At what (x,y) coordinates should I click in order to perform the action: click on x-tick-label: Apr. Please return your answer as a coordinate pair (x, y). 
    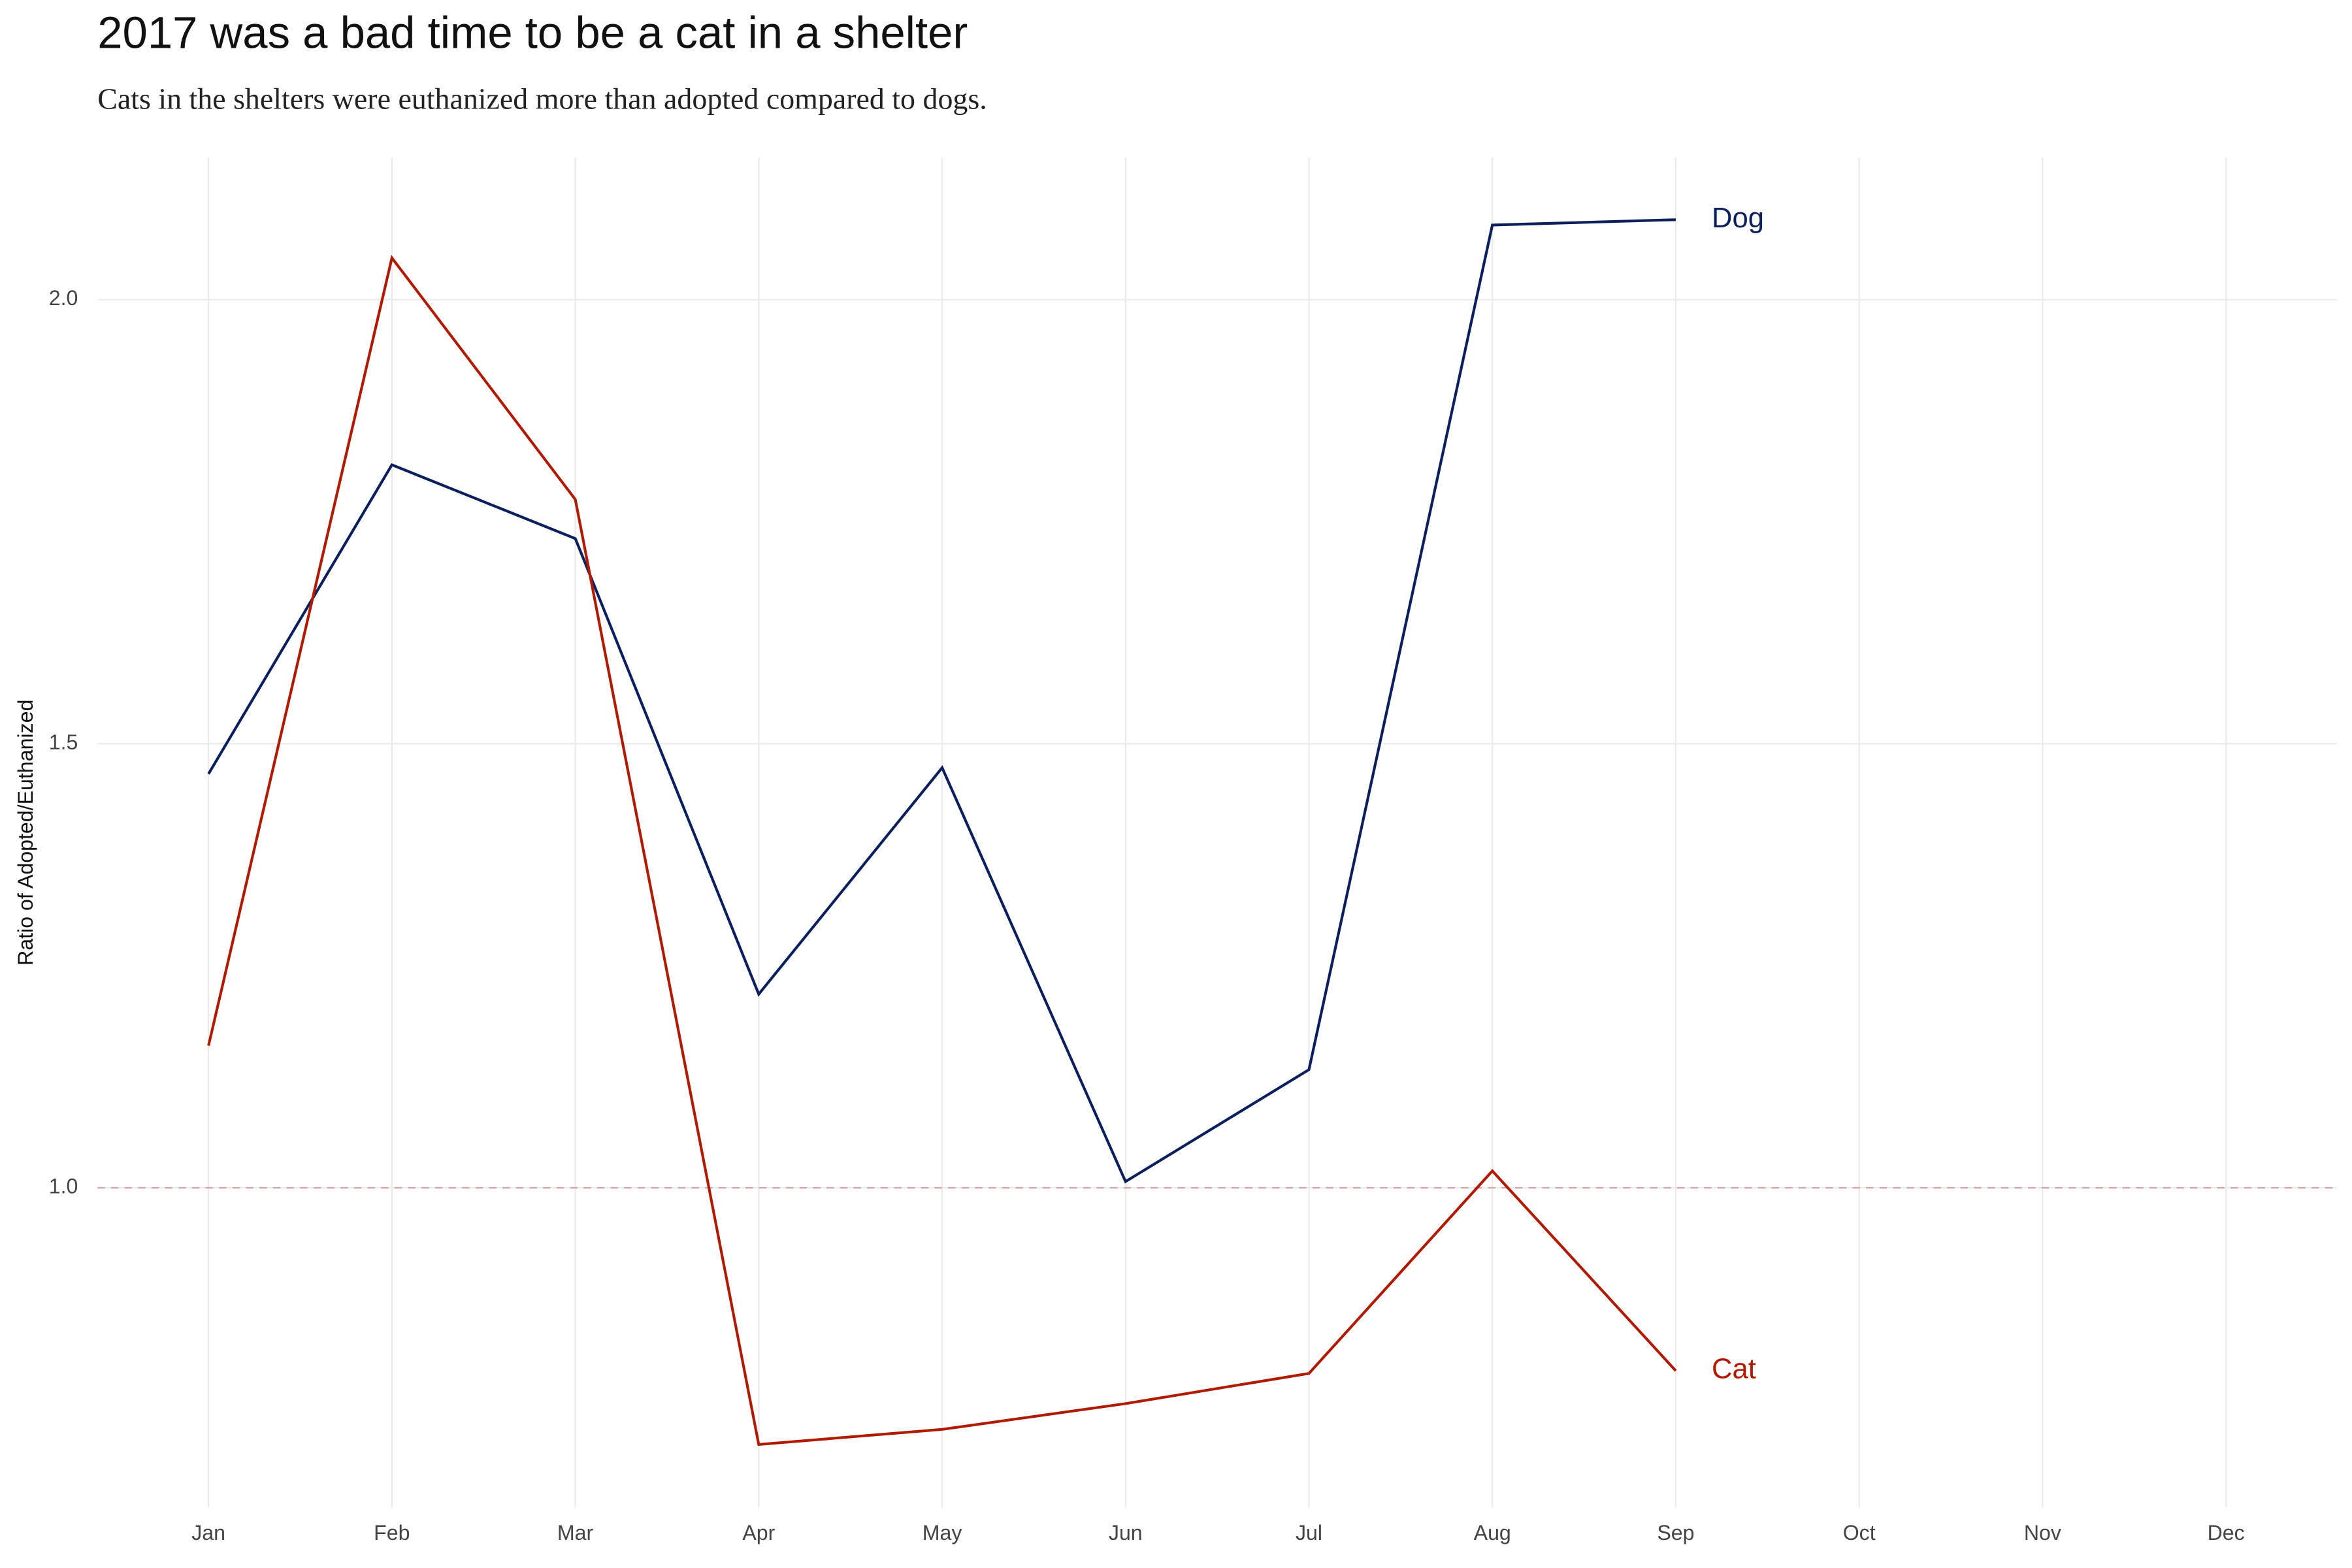
    Looking at the image, I should click on (758, 1532).